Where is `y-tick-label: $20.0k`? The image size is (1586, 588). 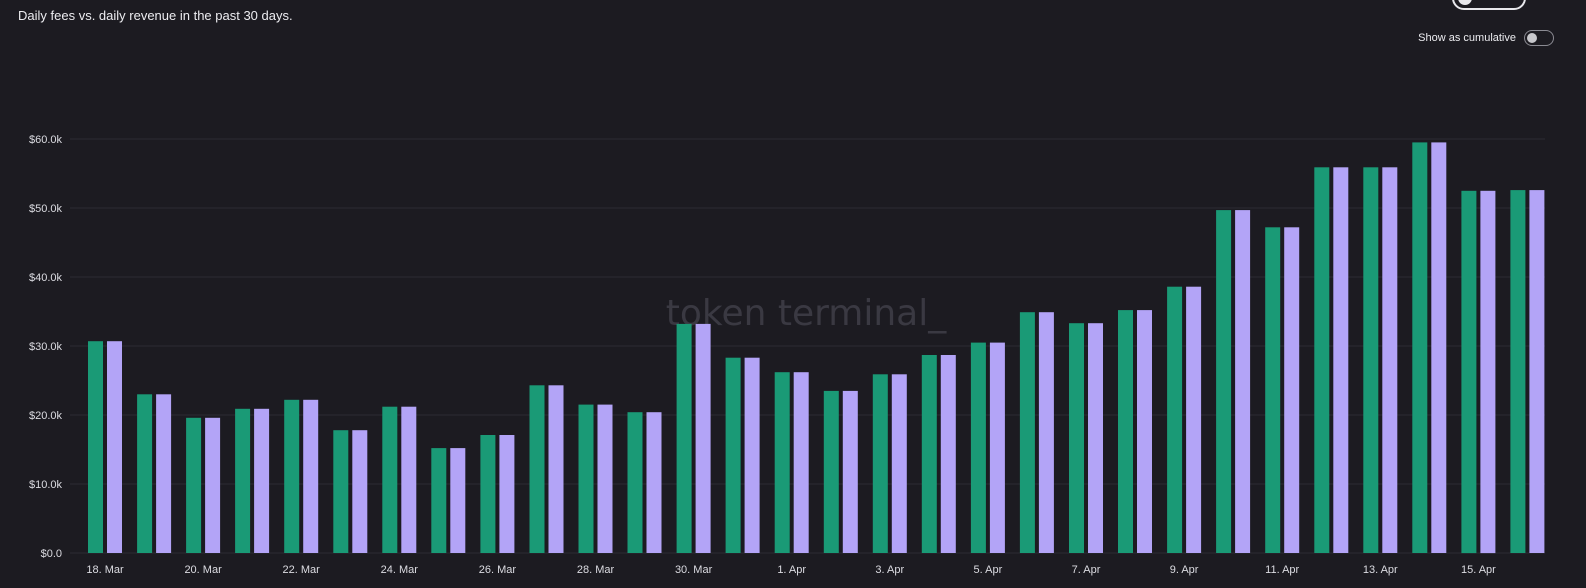
y-tick-label: $20.0k is located at coordinates (46, 416).